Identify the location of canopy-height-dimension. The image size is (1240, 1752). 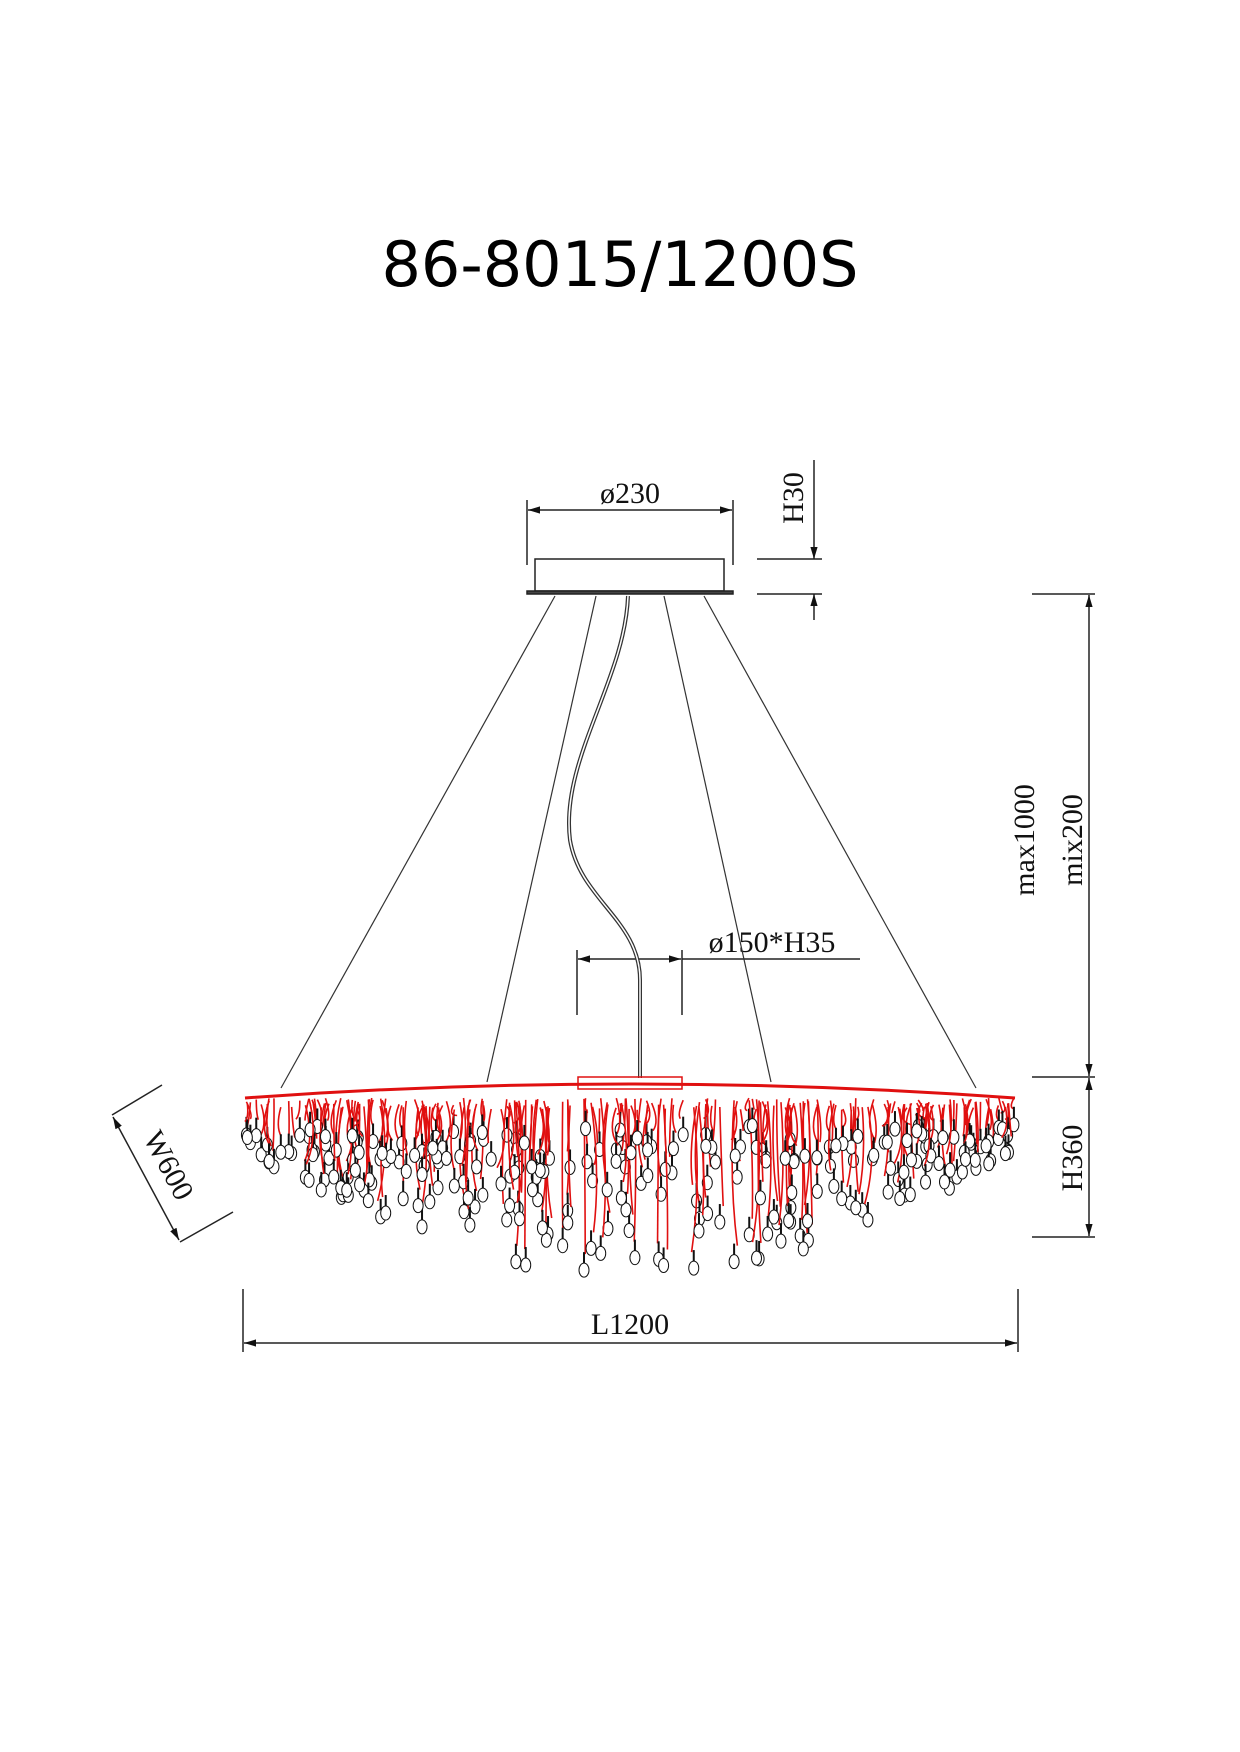
(789, 540).